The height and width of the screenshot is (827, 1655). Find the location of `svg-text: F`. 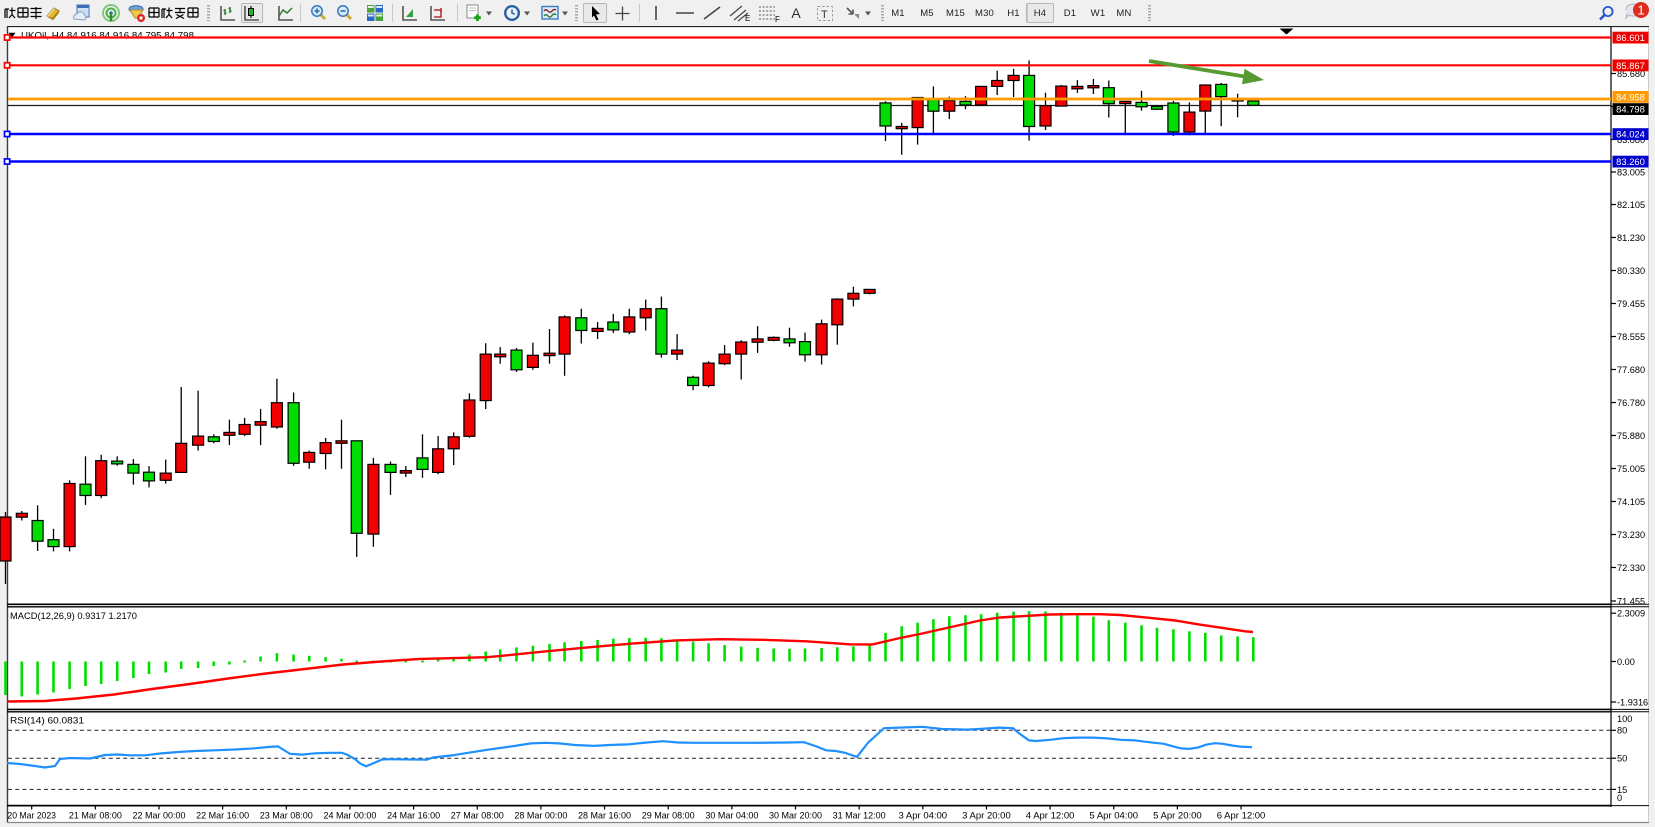

svg-text: F is located at coordinates (777, 19).